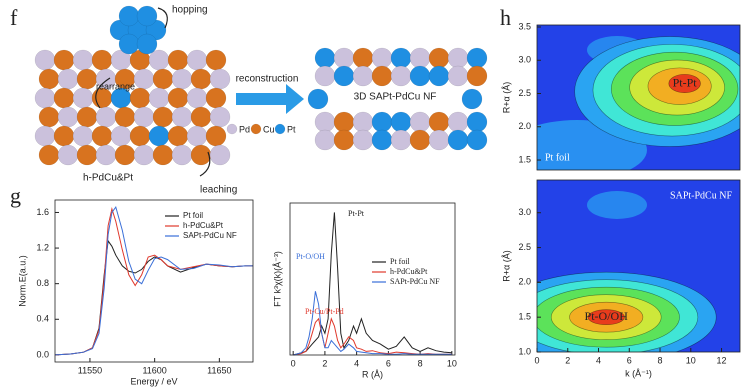  I want to click on x-tick-label: 11650, so click(219, 370).